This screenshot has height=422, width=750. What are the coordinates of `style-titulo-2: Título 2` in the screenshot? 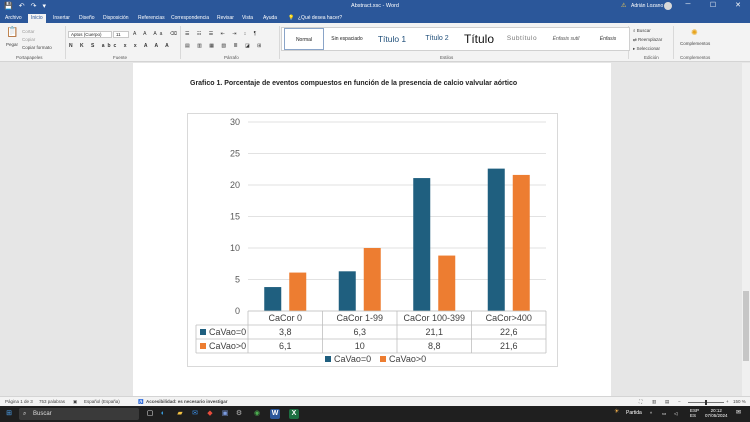 It's located at (437, 38).